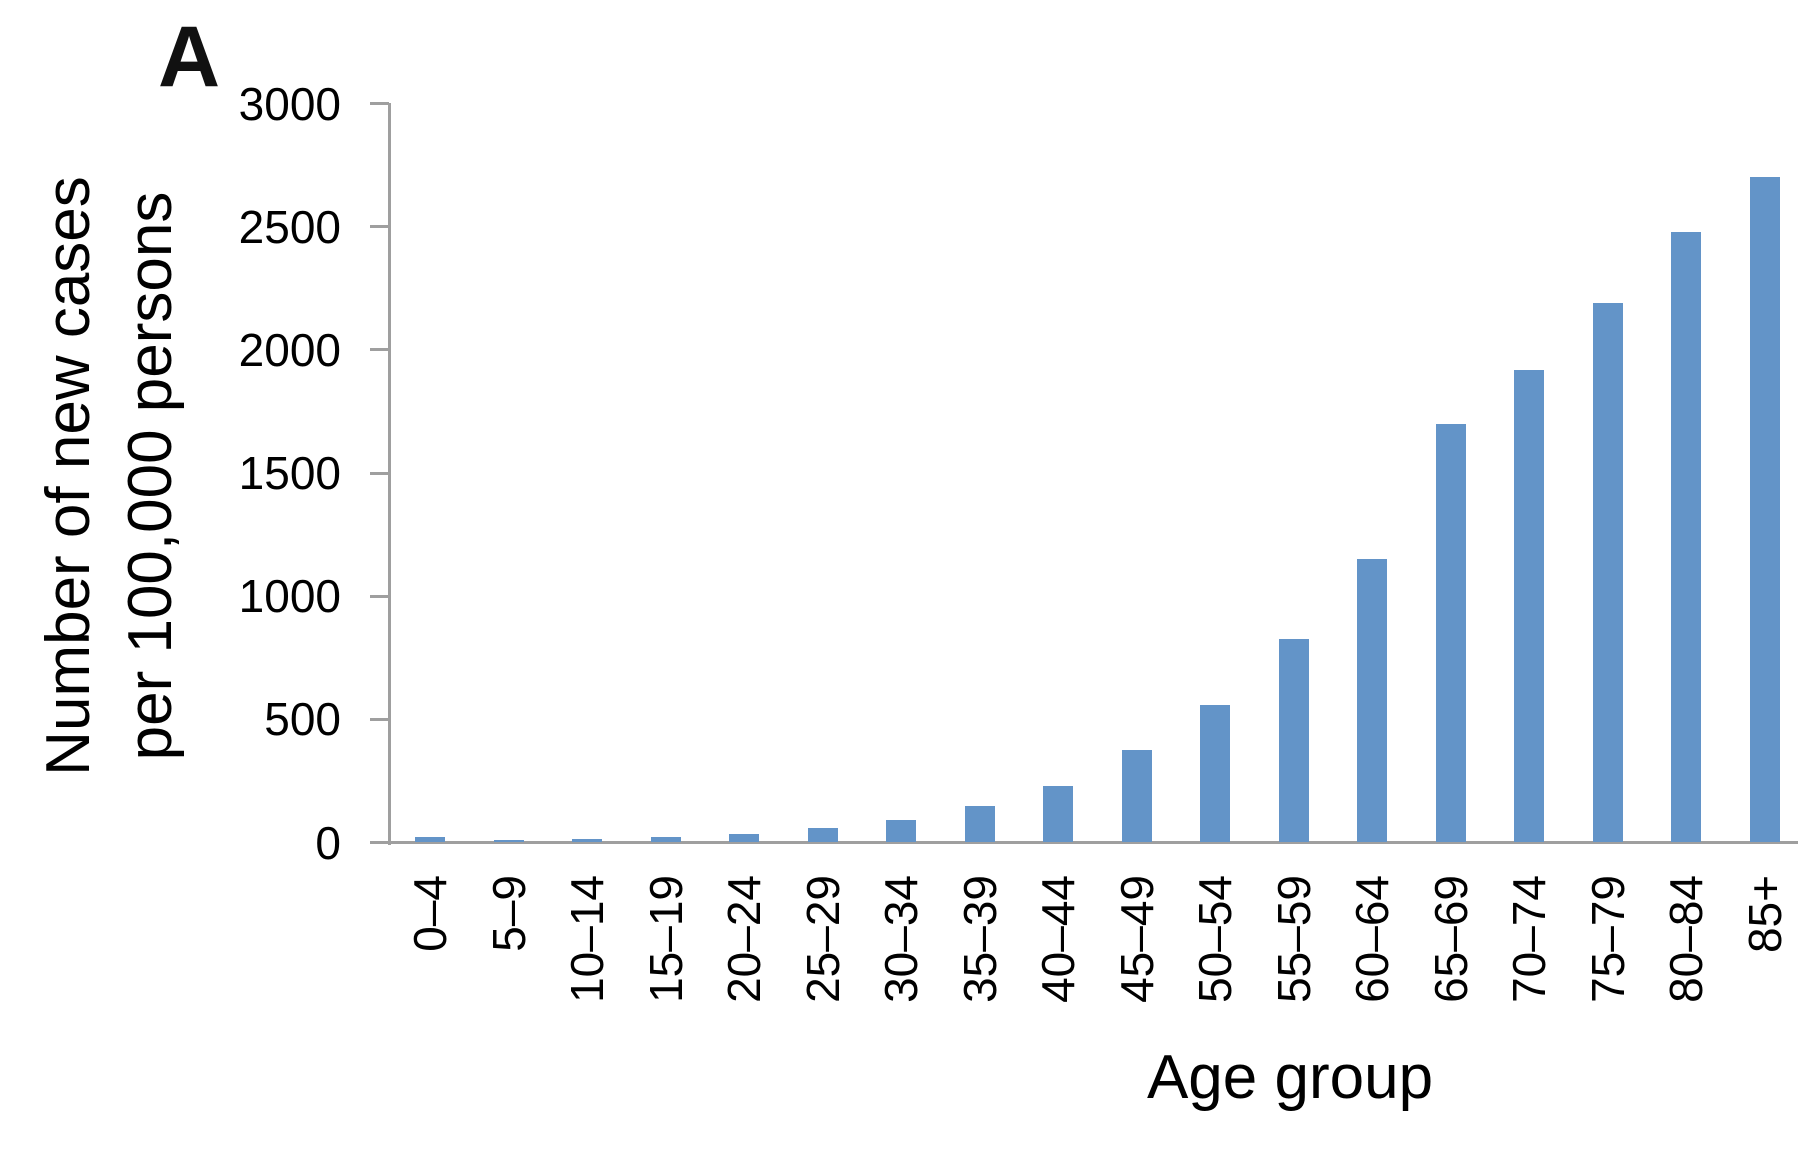 The height and width of the screenshot is (1161, 1800). What do you see at coordinates (822, 939) in the screenshot?
I see `x-tick-label: 25–29` at bounding box center [822, 939].